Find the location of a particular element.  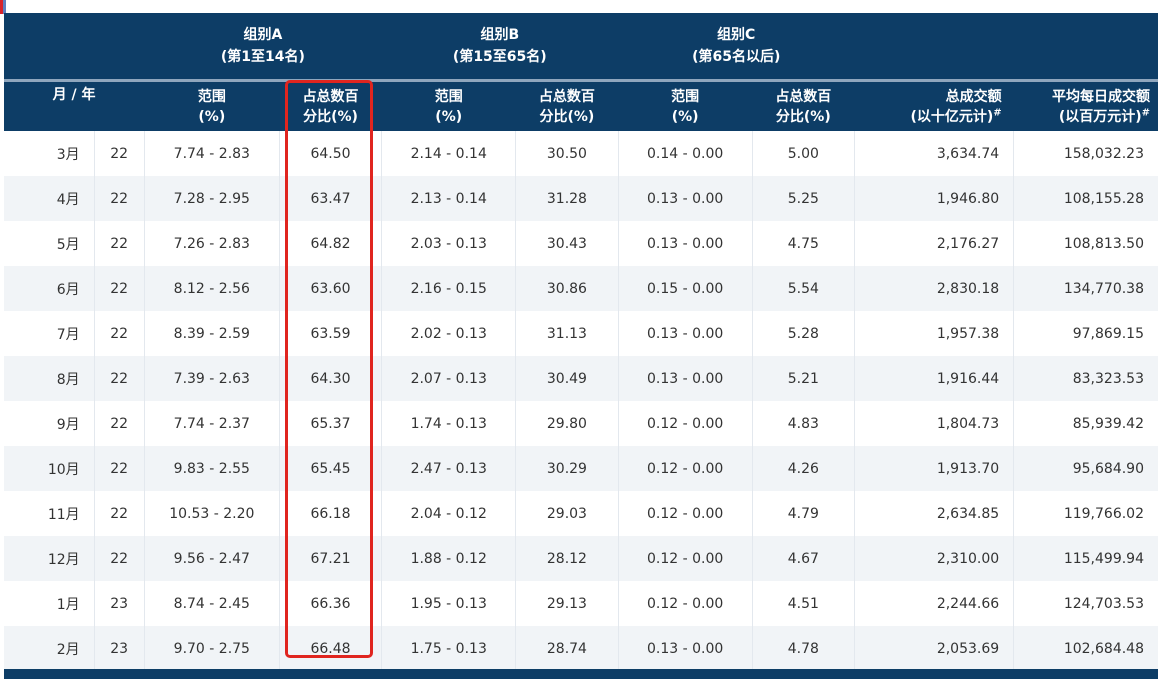

col-avg-daily-turnover: 平均每日成交额 (以百万元计)# is located at coordinates (1085, 105).